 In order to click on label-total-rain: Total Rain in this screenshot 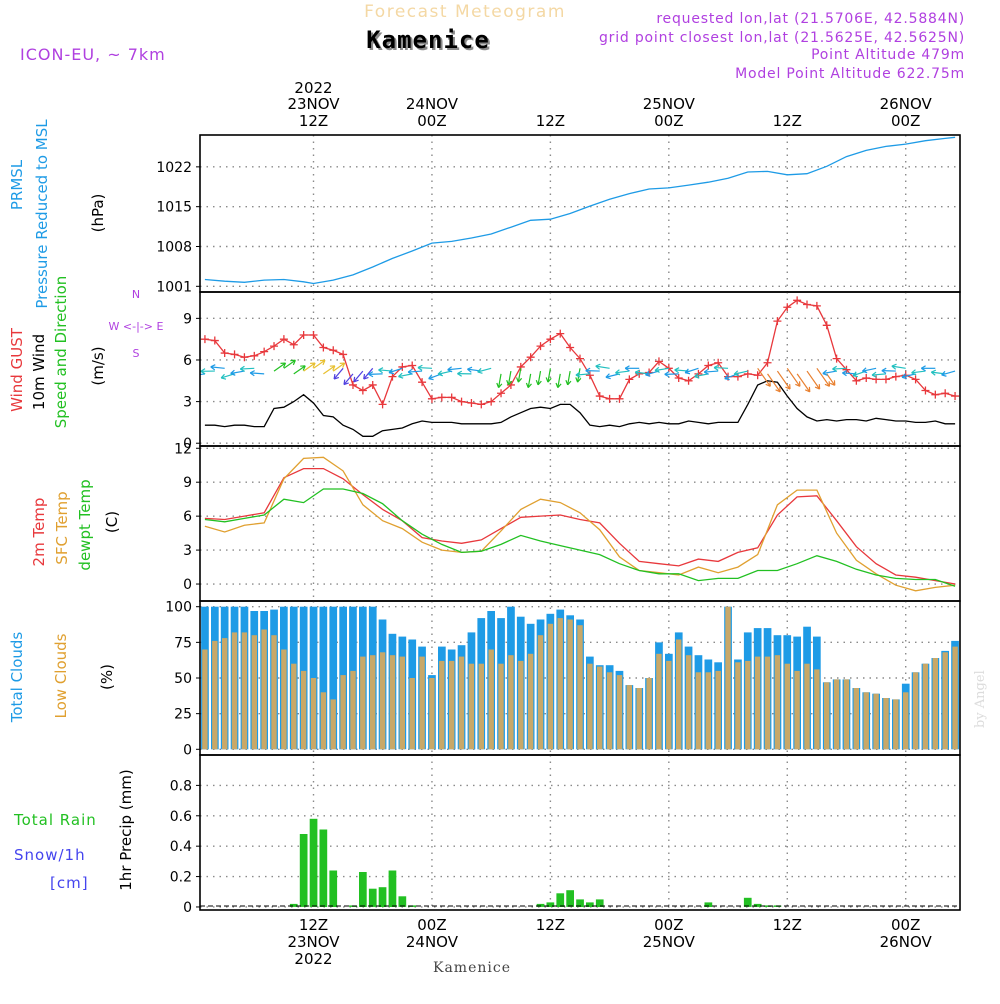, I will do `click(55, 820)`.